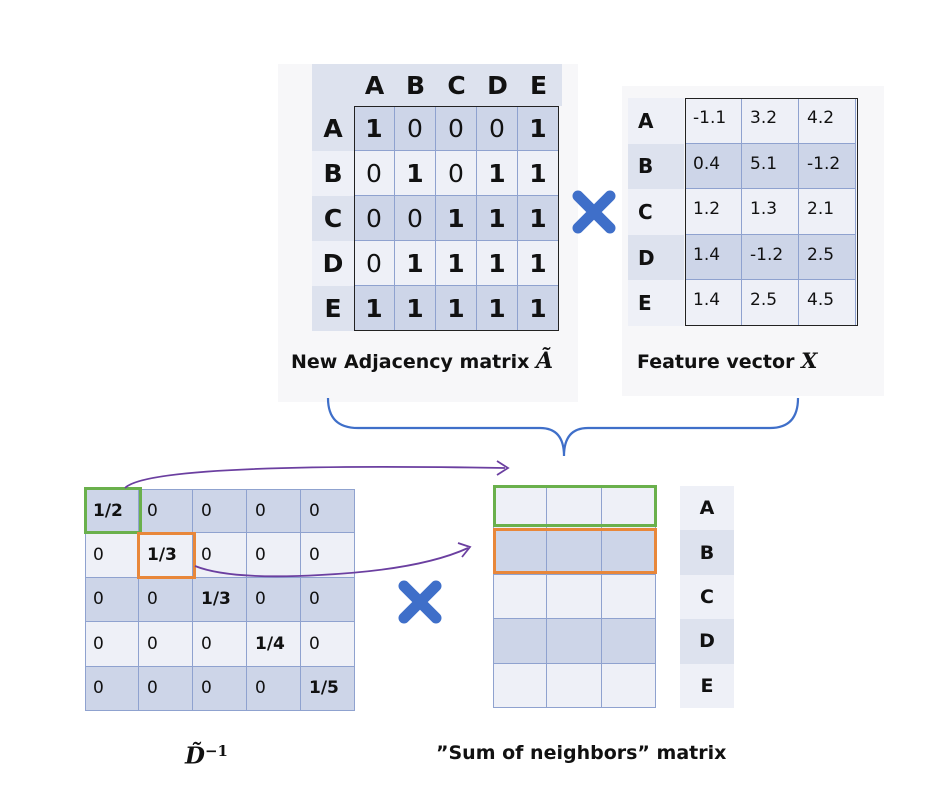  What do you see at coordinates (707, 597) in the screenshot?
I see `sum-row-label: C` at bounding box center [707, 597].